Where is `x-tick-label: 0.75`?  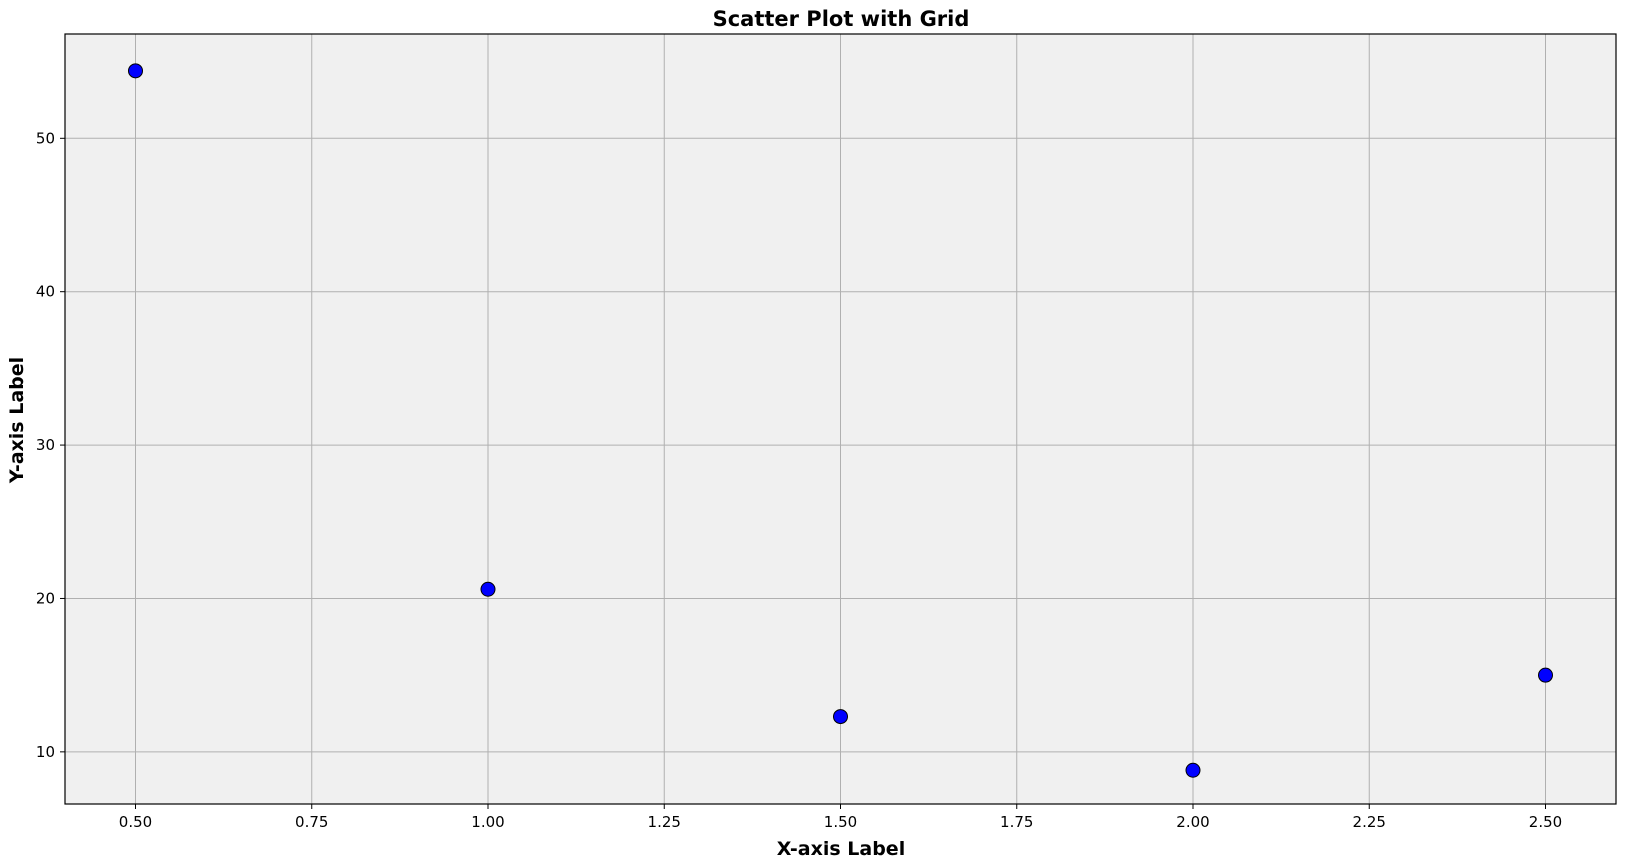 x-tick-label: 0.75 is located at coordinates (311, 822).